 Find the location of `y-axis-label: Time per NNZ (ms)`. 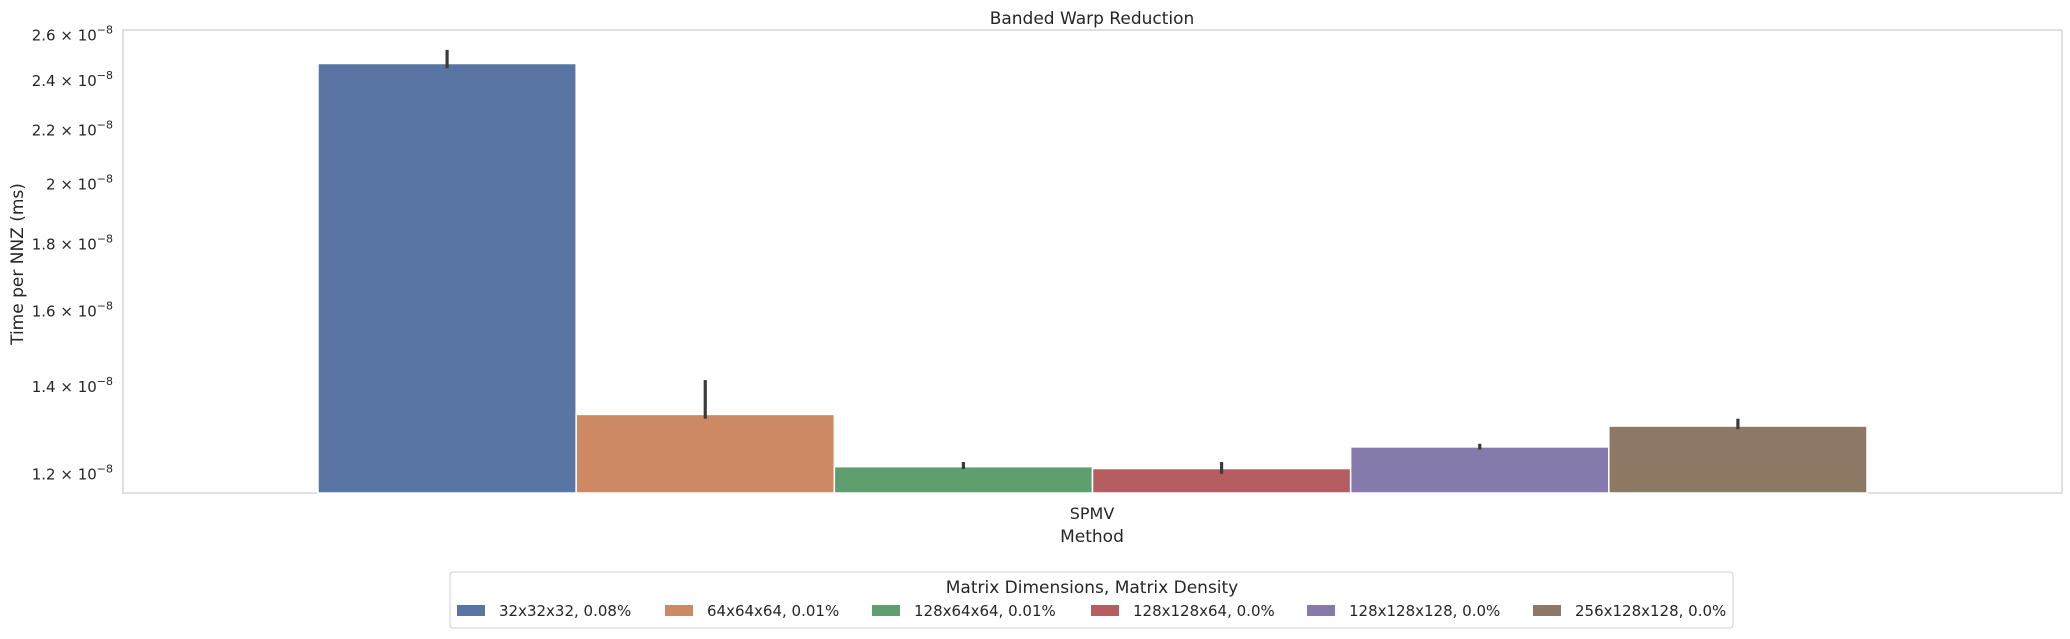

y-axis-label: Time per NNZ (ms) is located at coordinates (18, 264).